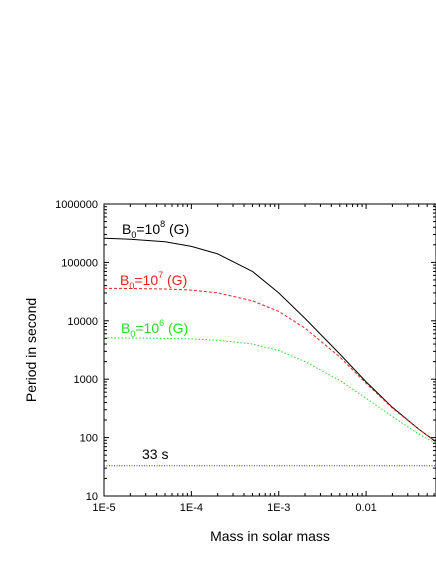 This screenshot has width=436, height=564. I want to click on x-tick-label: 1E-3, so click(278, 508).